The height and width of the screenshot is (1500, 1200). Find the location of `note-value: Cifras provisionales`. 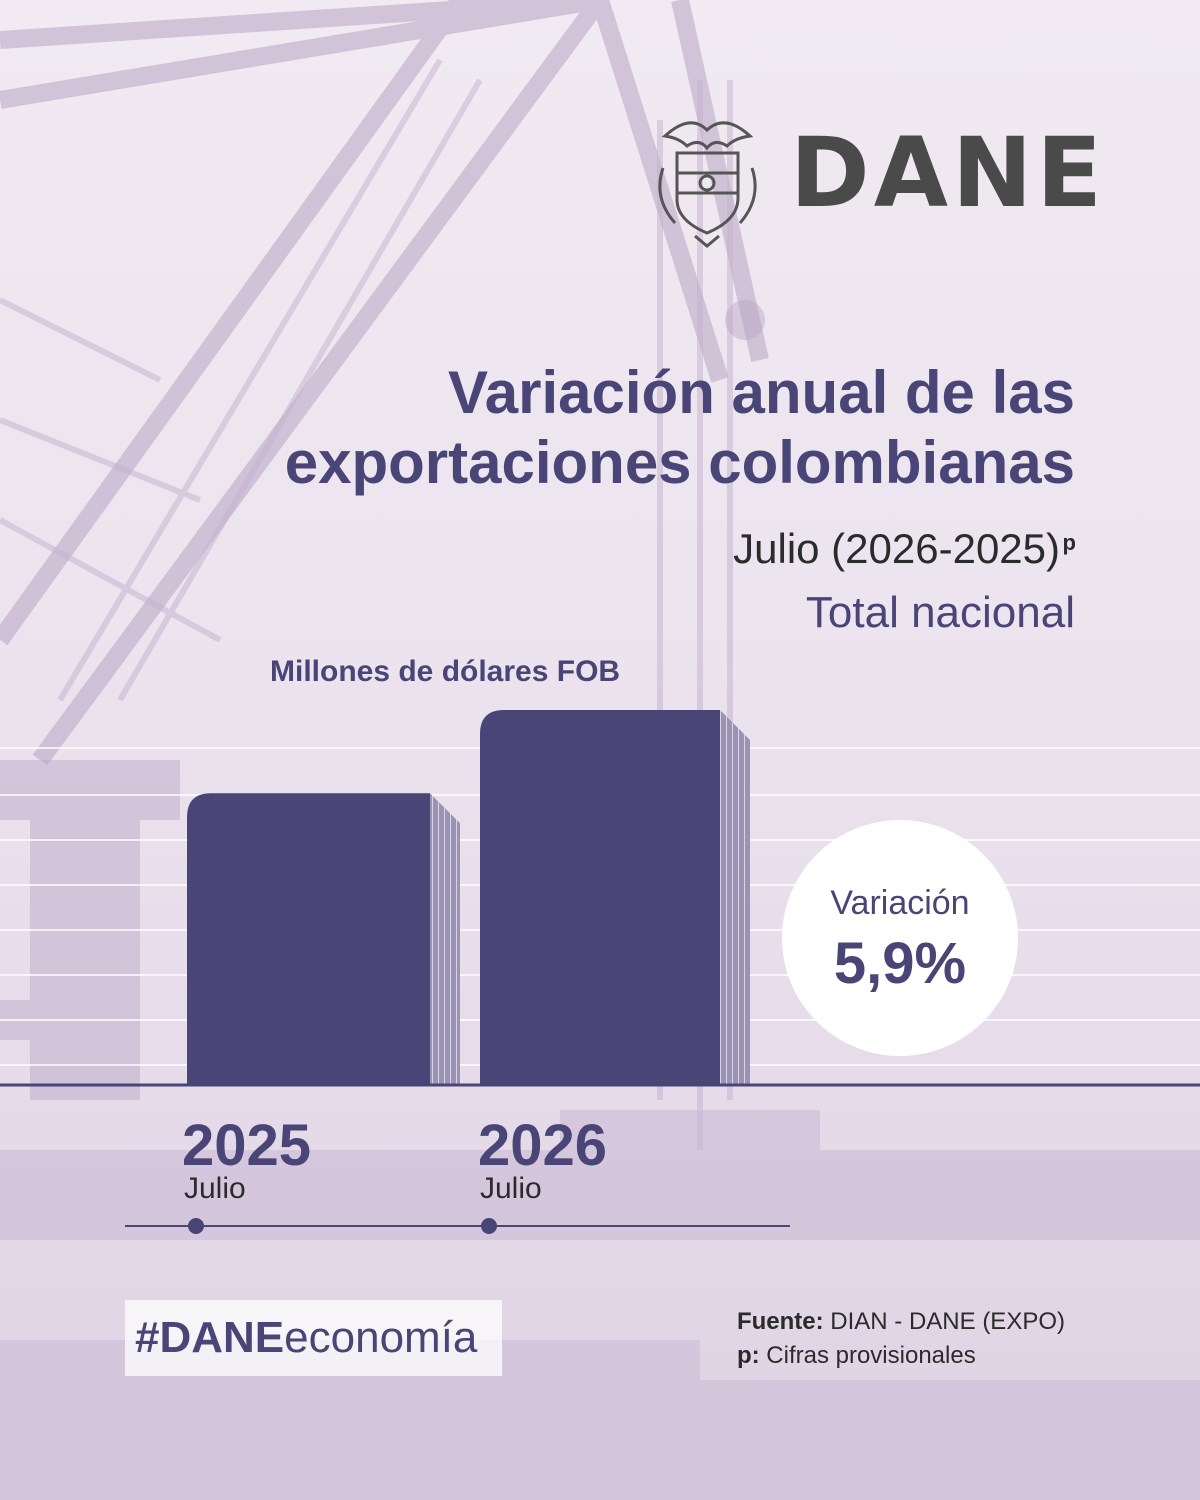

note-value: Cifras provisionales is located at coordinates (871, 1355).